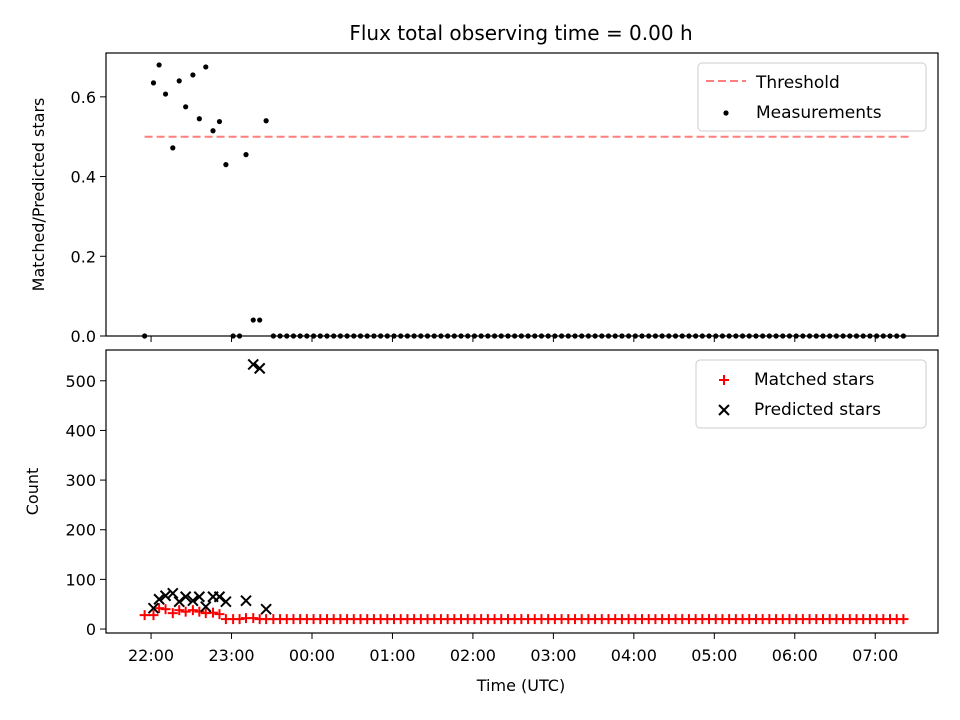 The width and height of the screenshot is (960, 720). I want to click on x-tick-label: 06:00, so click(795, 655).